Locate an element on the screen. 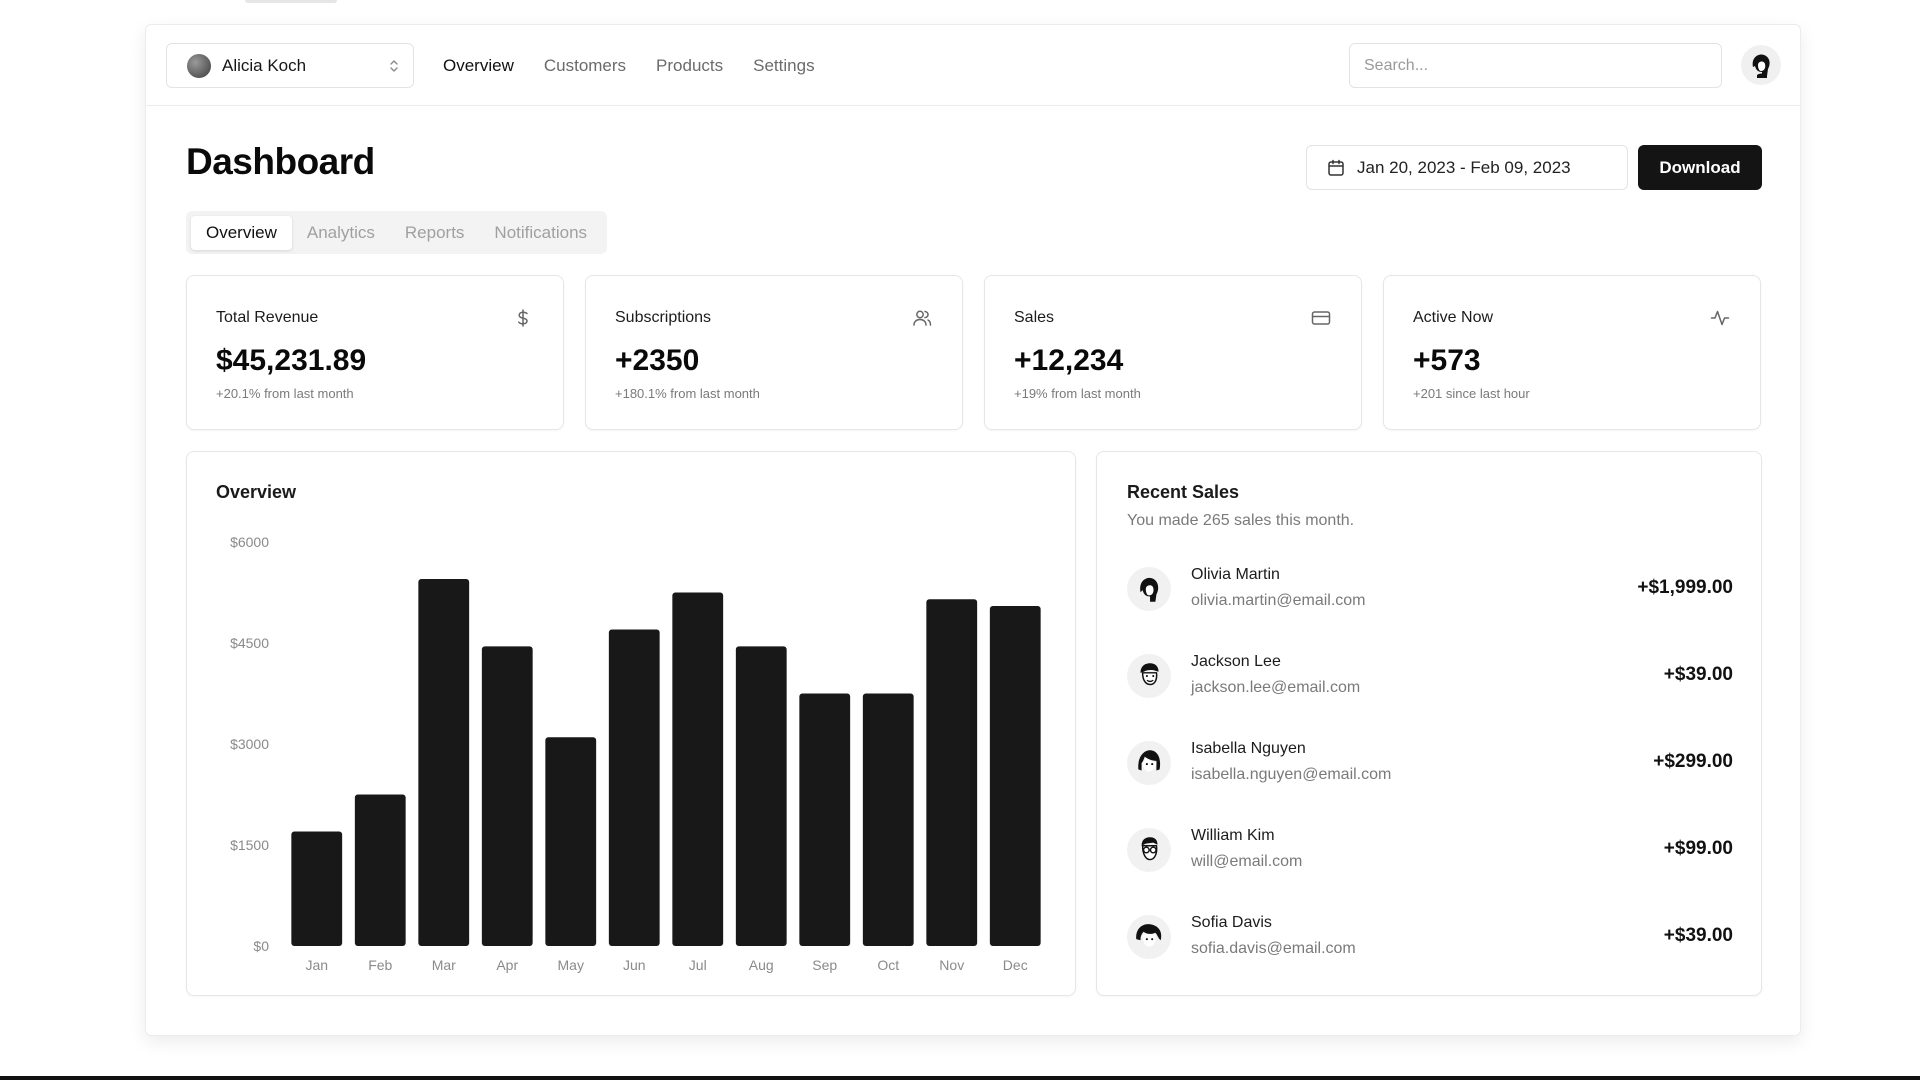 The width and height of the screenshot is (1920, 1080). users-icon is located at coordinates (922, 318).